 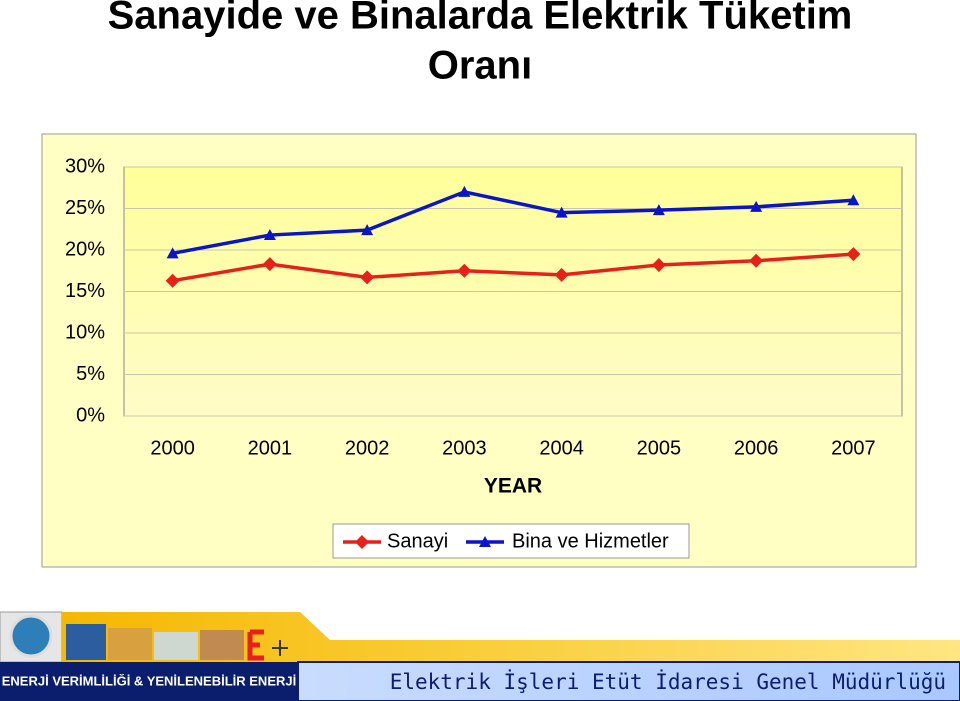 I want to click on y-tick-label: 15%, so click(x=85, y=291).